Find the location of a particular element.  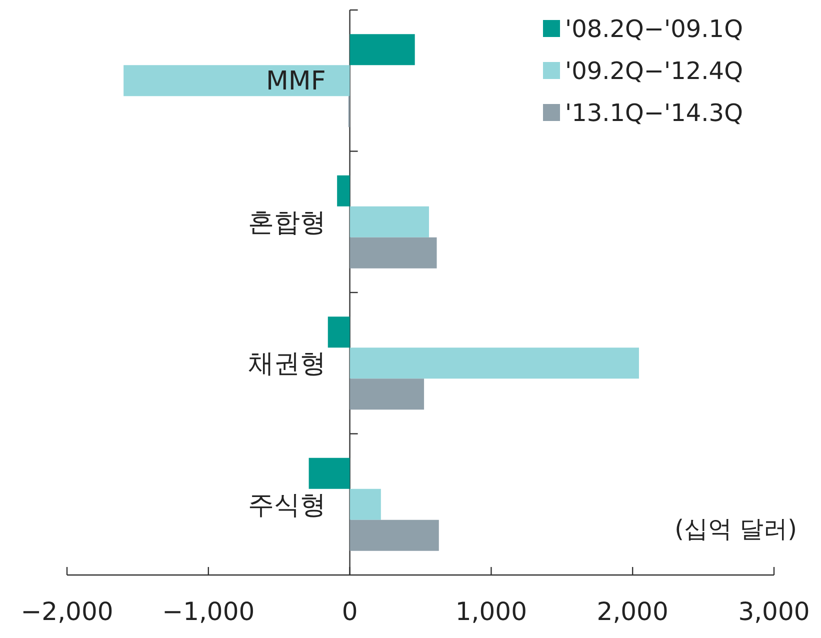

x-tick-label: −1,000 is located at coordinates (208, 611).